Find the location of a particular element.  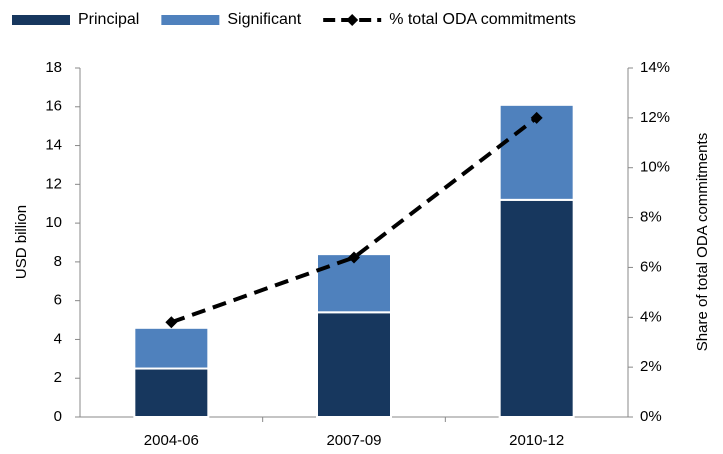

y2-tick-label: 6% is located at coordinates (651, 266).